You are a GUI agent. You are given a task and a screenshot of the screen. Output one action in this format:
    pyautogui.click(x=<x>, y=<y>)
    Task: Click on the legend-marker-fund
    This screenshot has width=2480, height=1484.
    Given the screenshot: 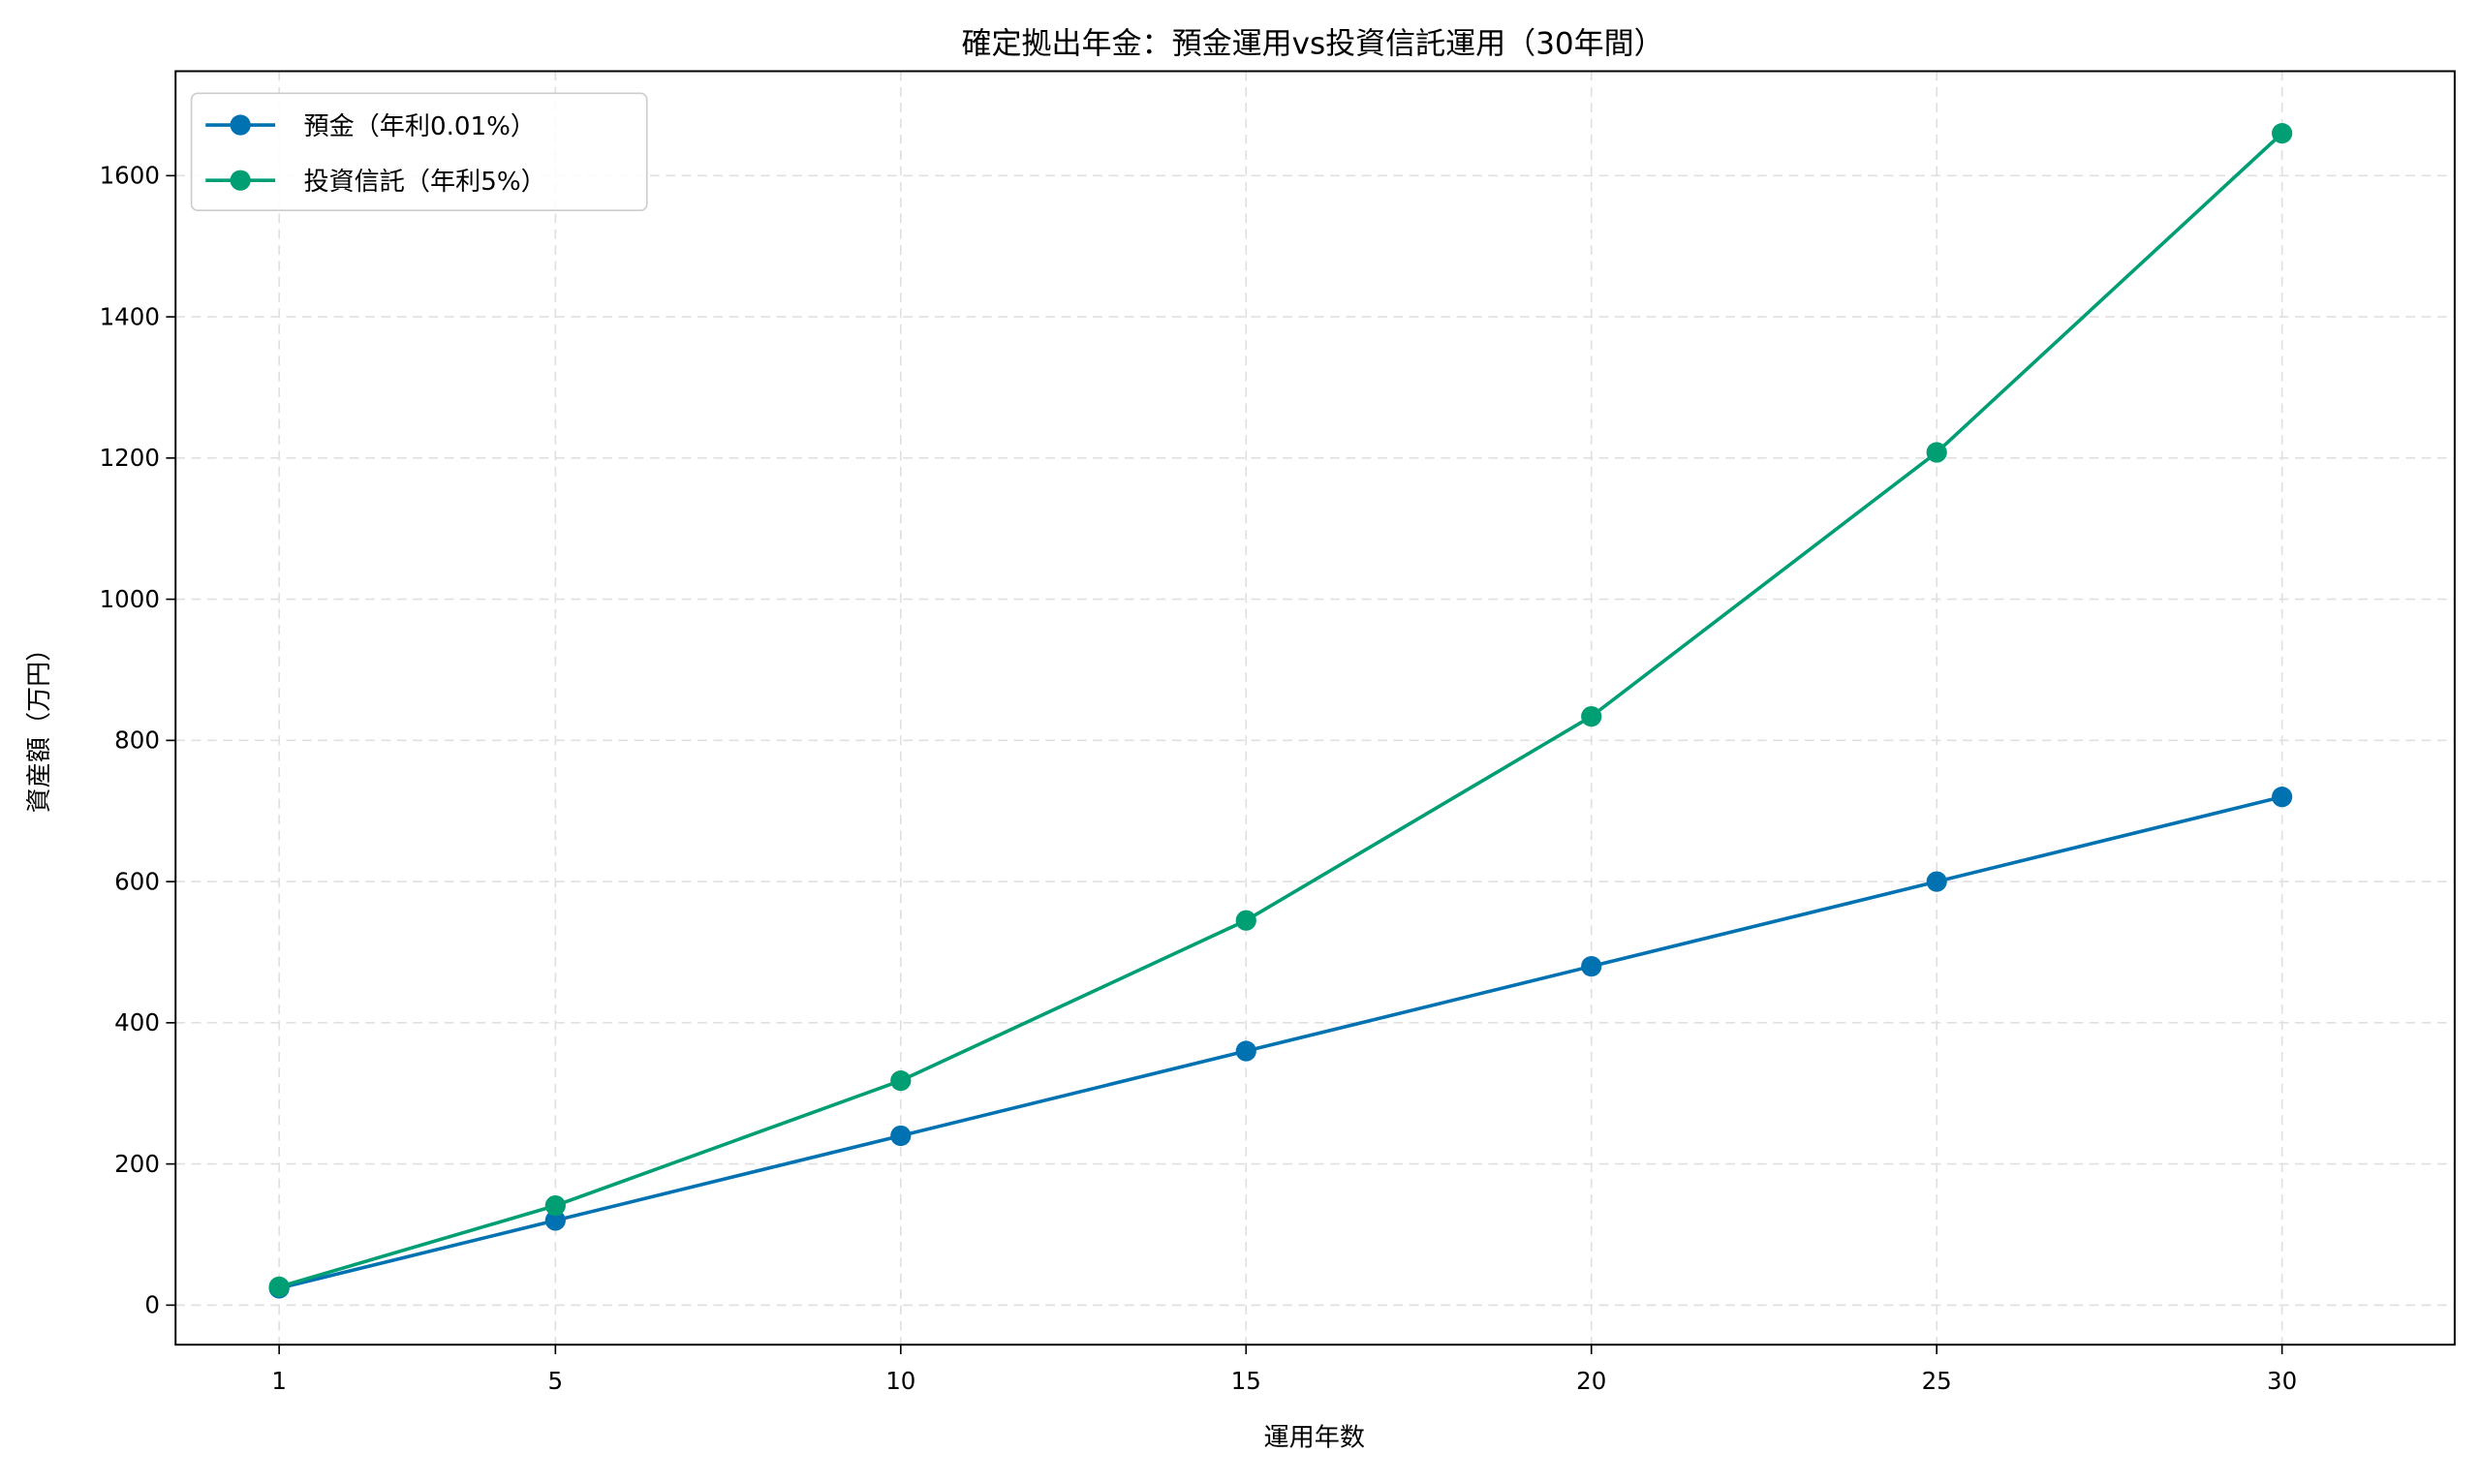 What is the action you would take?
    pyautogui.click(x=240, y=180)
    